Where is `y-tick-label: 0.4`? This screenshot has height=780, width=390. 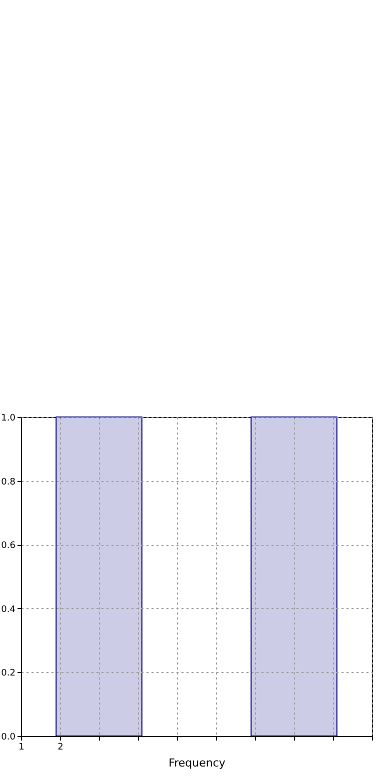 y-tick-label: 0.4 is located at coordinates (8, 609).